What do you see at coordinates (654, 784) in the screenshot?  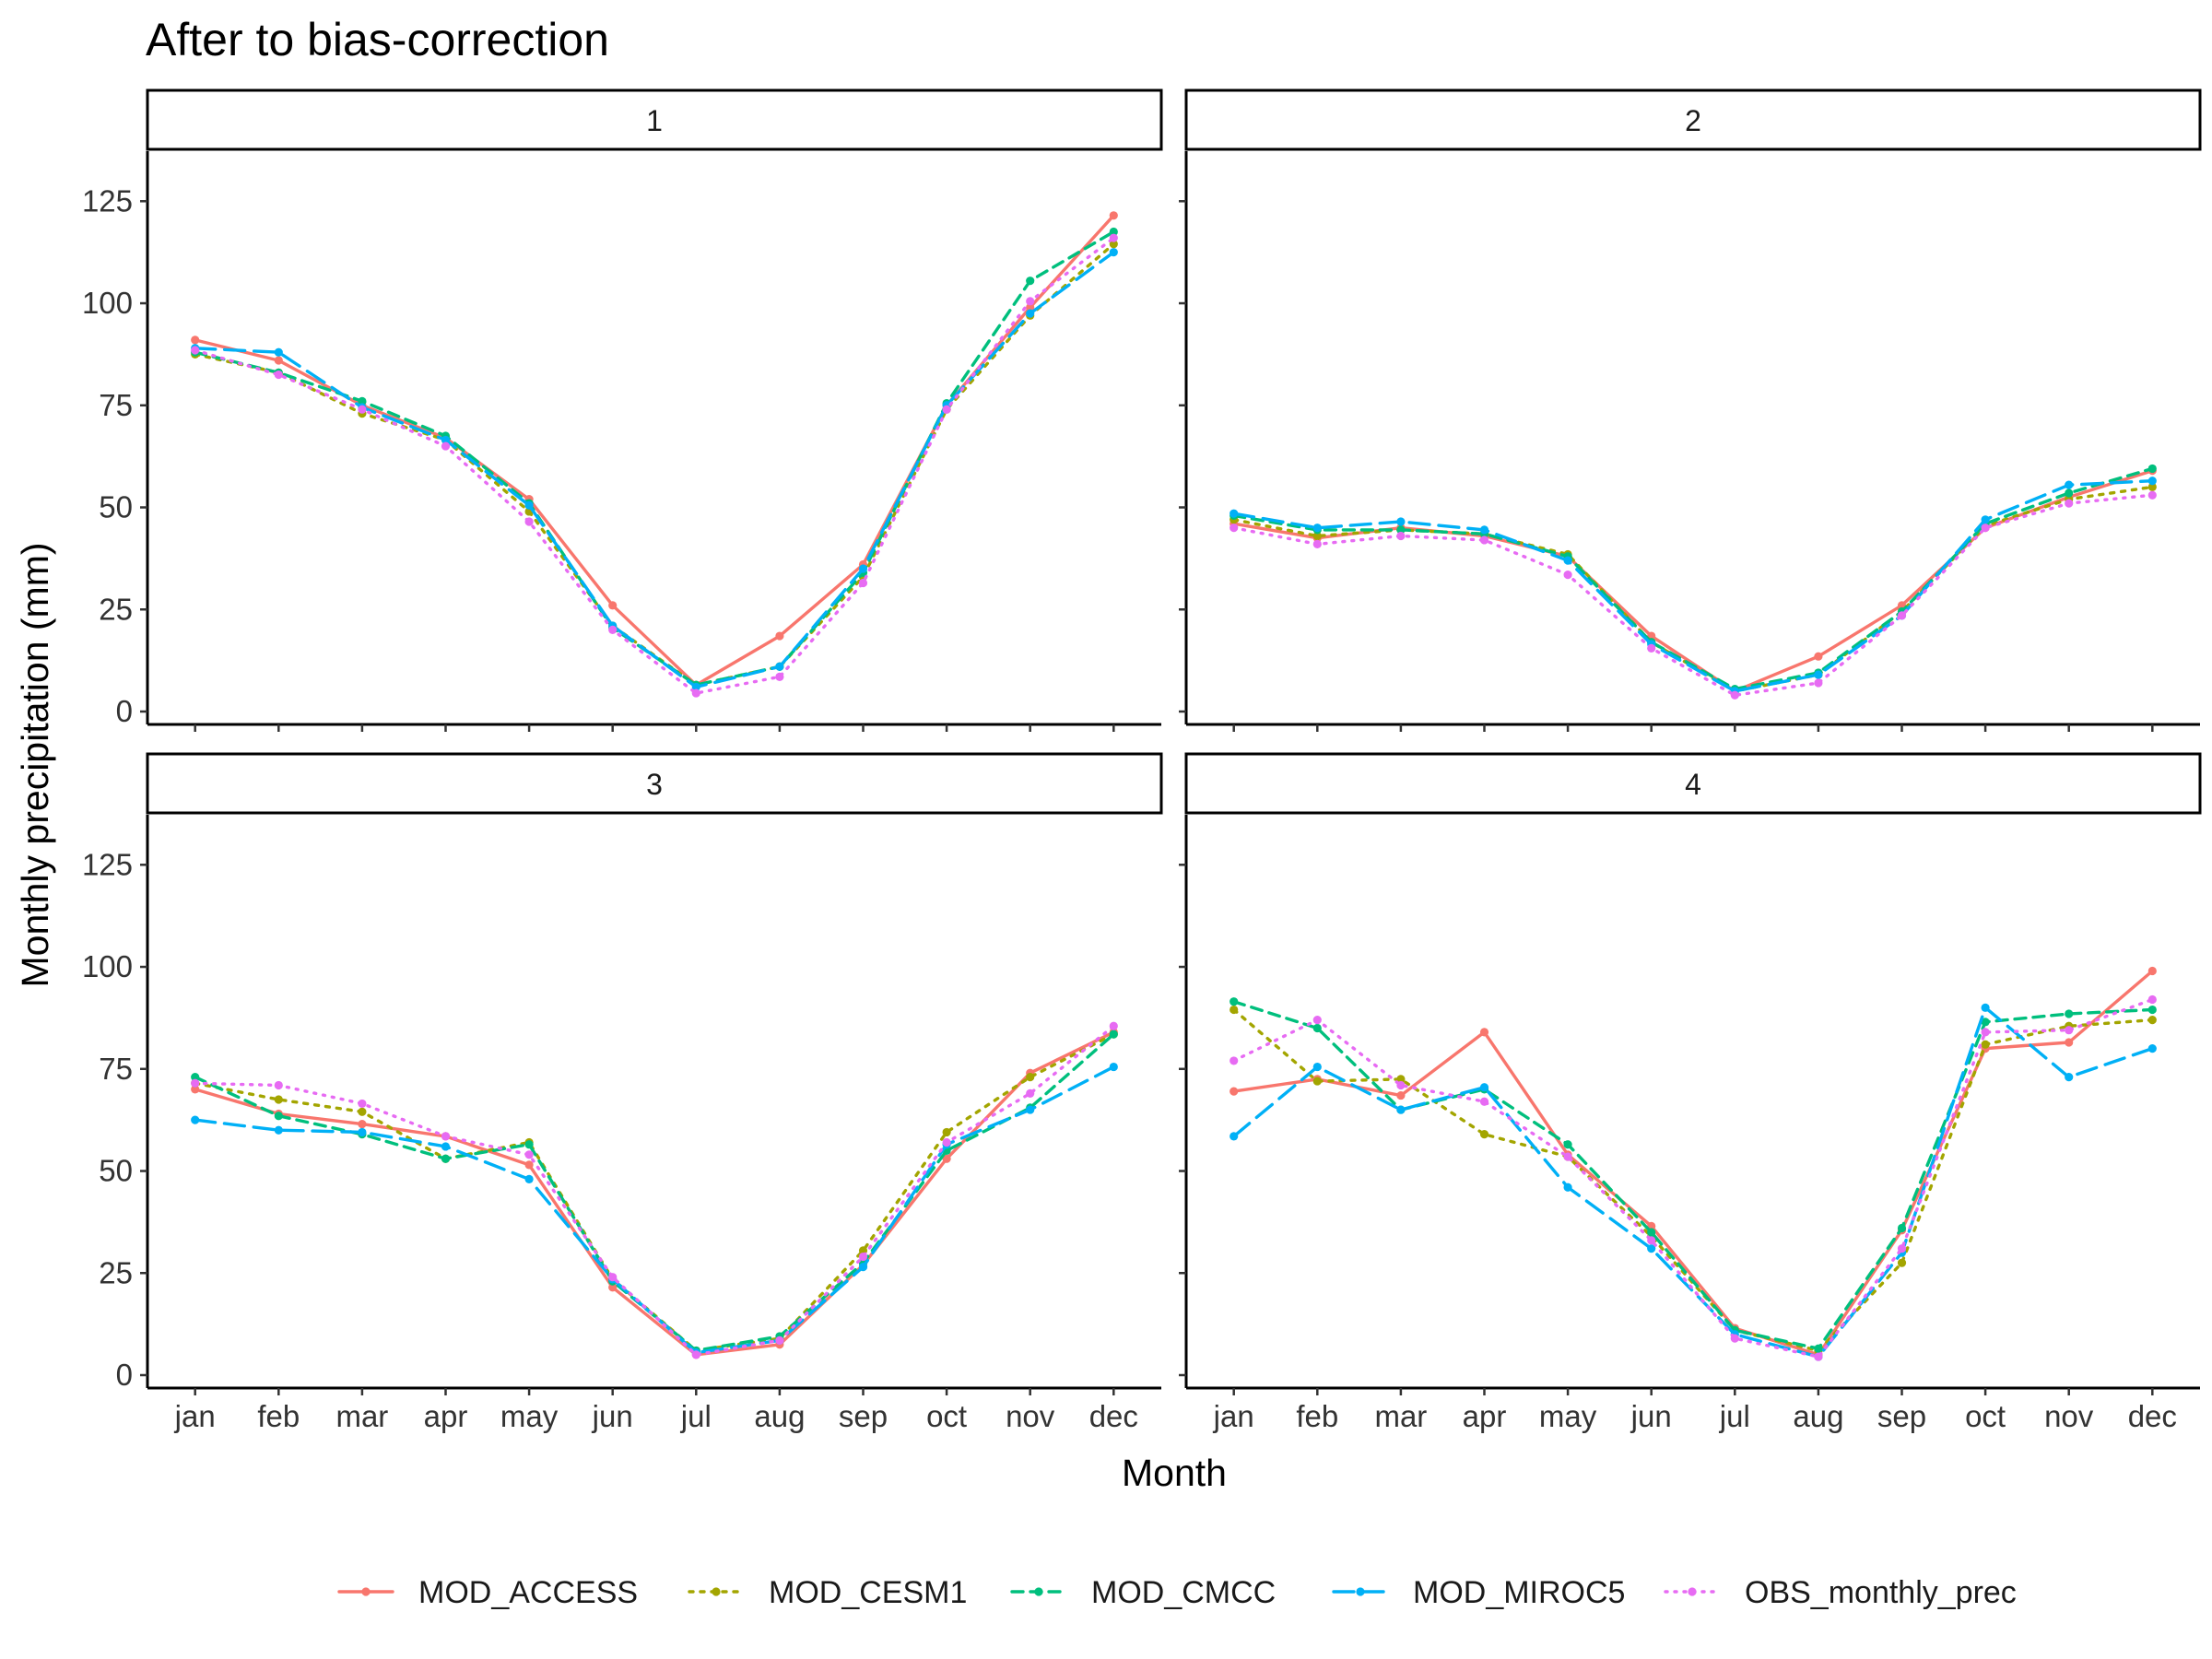 I see `facet-strip-label: 3` at bounding box center [654, 784].